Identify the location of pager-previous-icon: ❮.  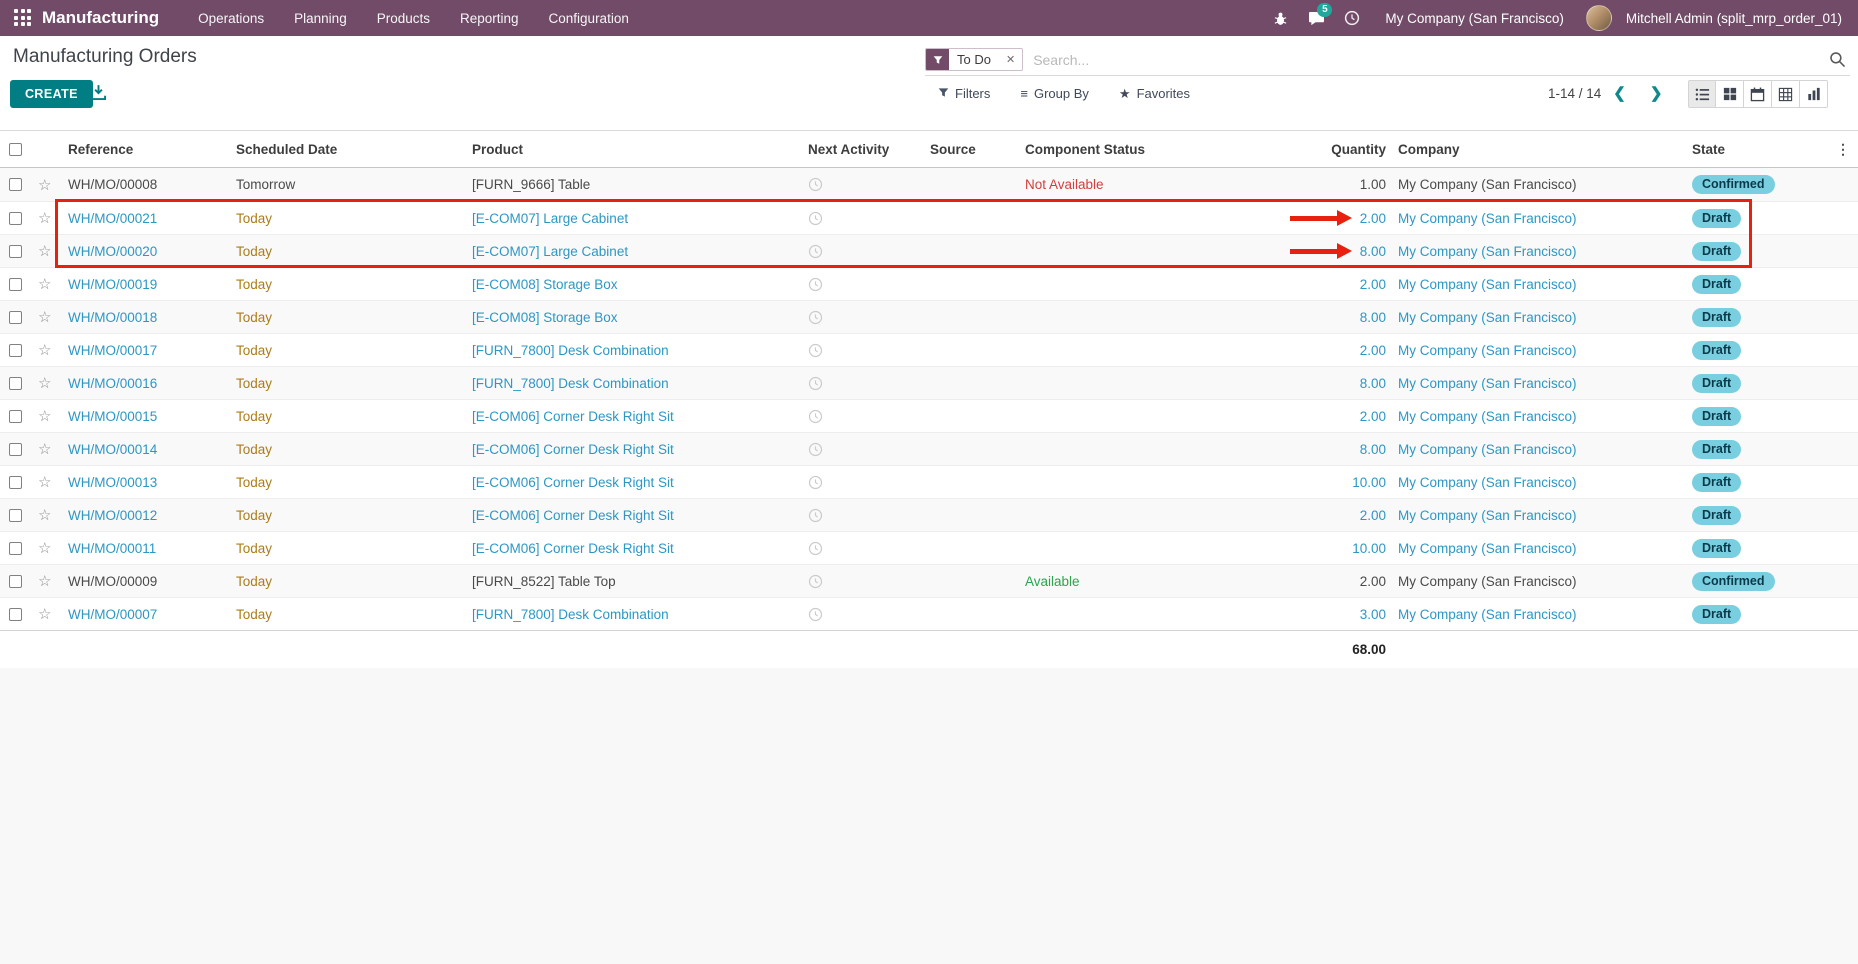
(1619, 93).